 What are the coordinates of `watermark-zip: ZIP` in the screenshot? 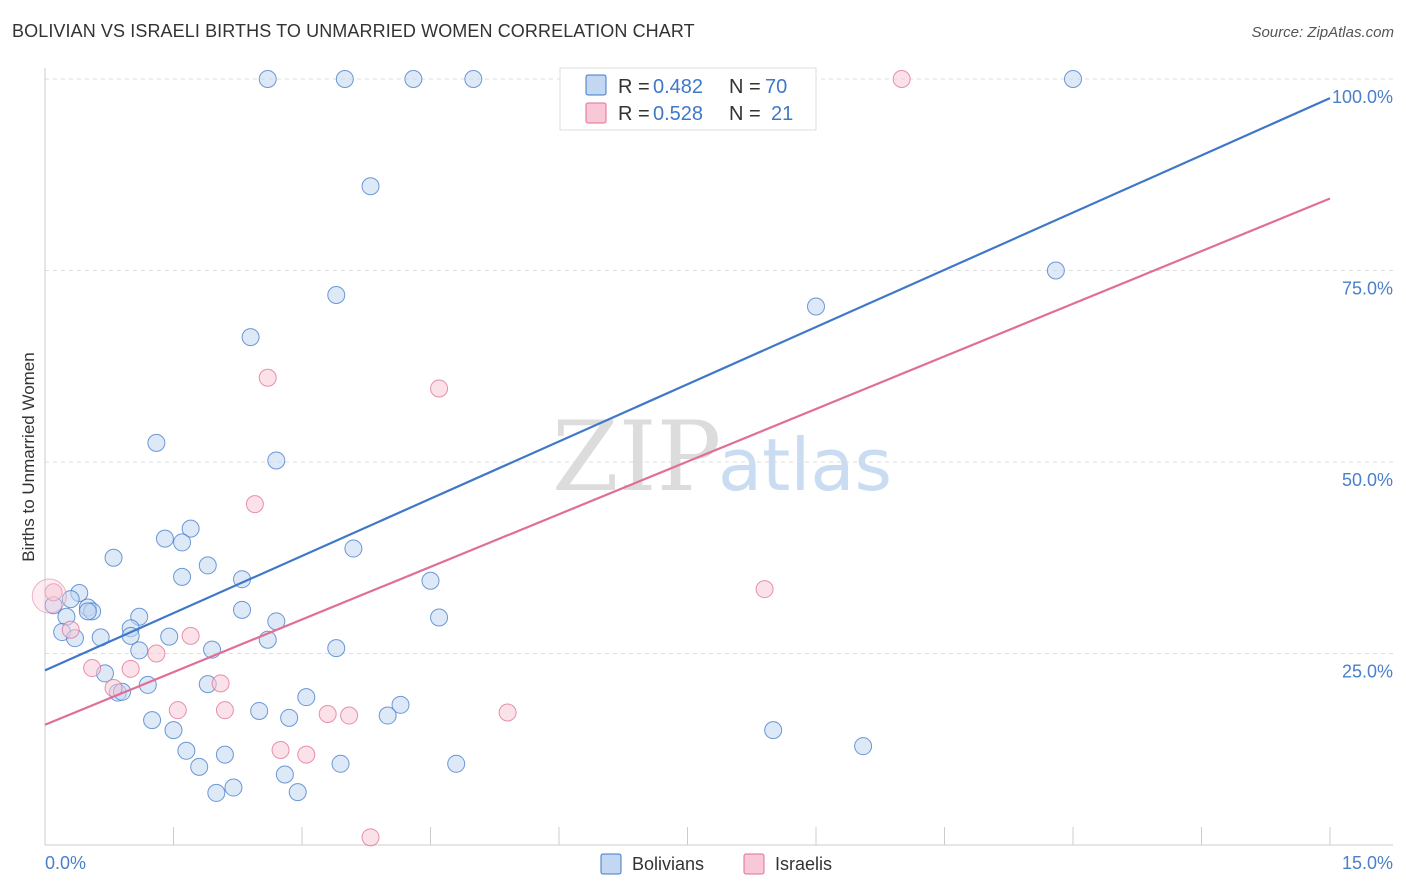 It's located at (636, 457).